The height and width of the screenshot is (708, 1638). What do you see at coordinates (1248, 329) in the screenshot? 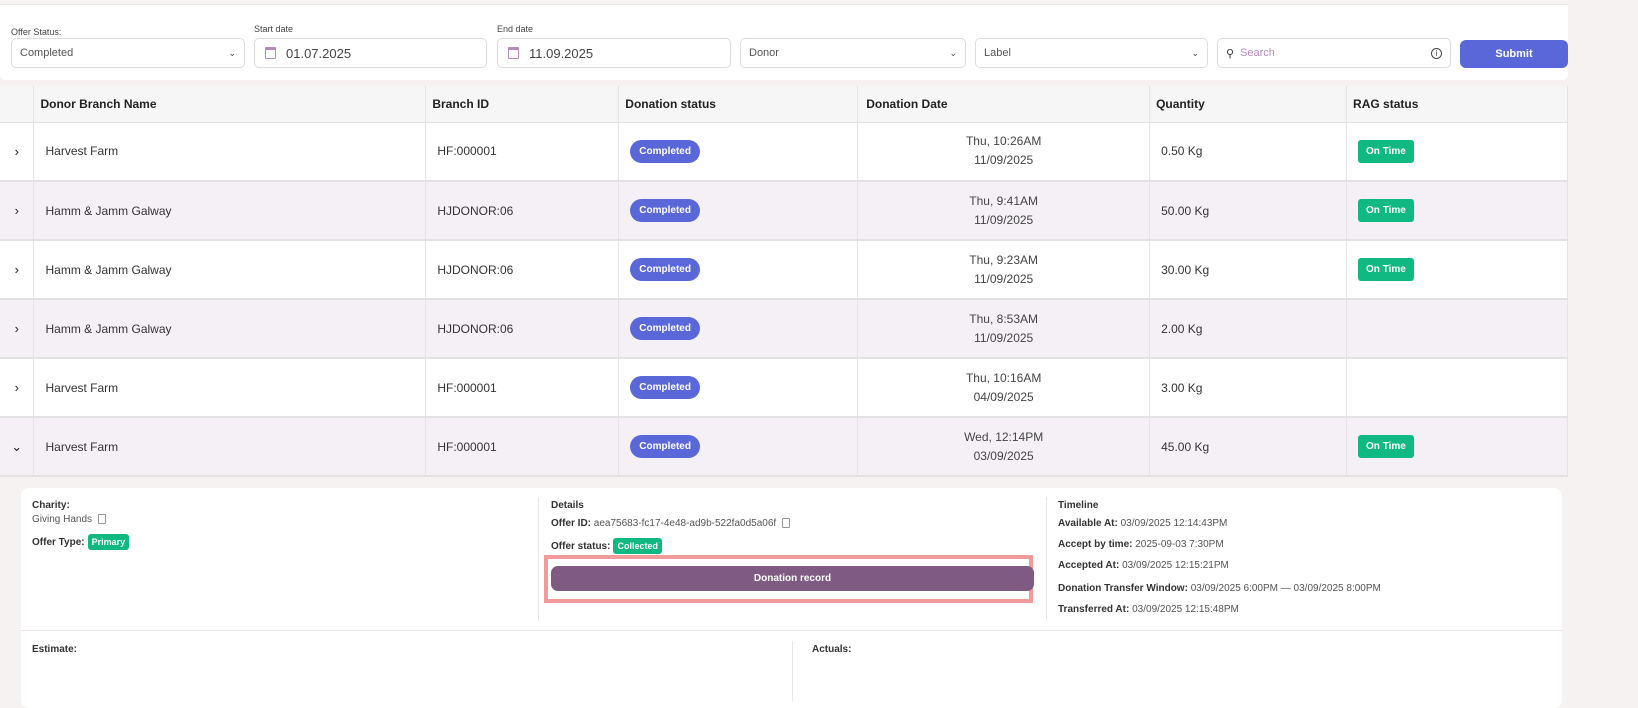
I see `quantity: 2.00 Kg` at bounding box center [1248, 329].